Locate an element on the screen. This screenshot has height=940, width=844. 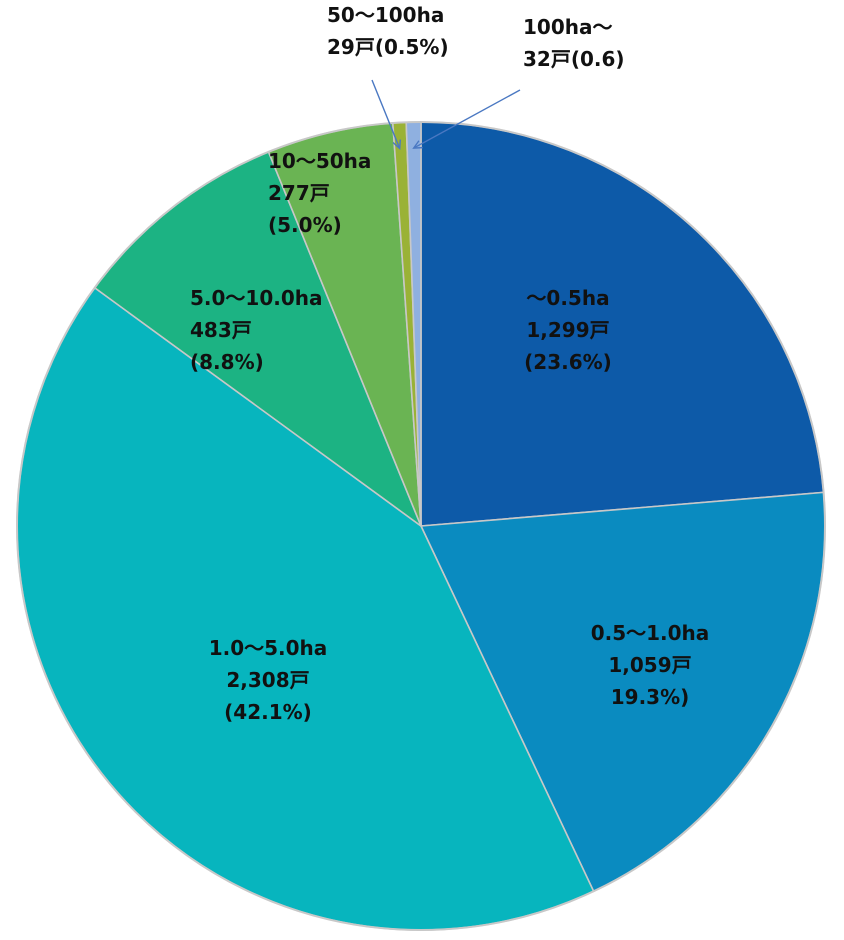
slice-label-category: ～0.5ha is located at coordinates (567, 298).